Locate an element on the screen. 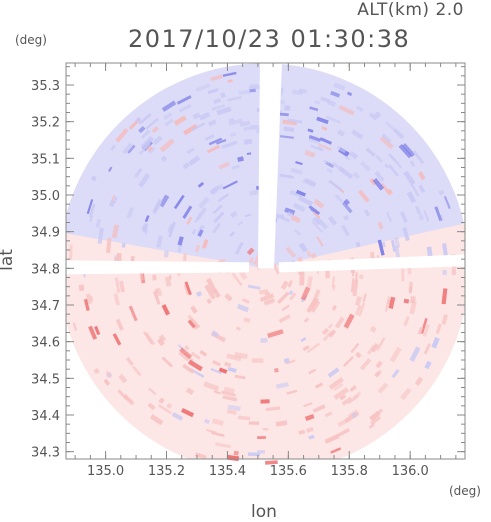  x-tick-label: 135.2 is located at coordinates (166, 471).